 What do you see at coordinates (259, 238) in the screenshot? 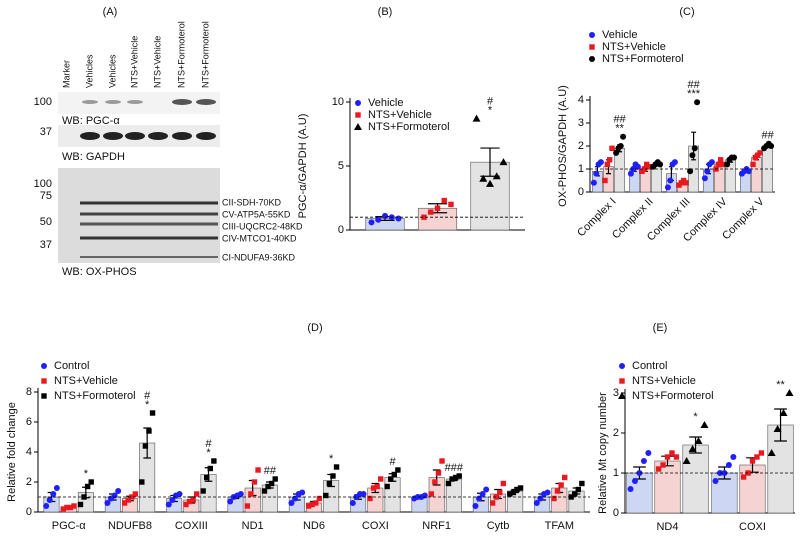
I see `band-label: CIV-MTCO1-40KD` at bounding box center [259, 238].